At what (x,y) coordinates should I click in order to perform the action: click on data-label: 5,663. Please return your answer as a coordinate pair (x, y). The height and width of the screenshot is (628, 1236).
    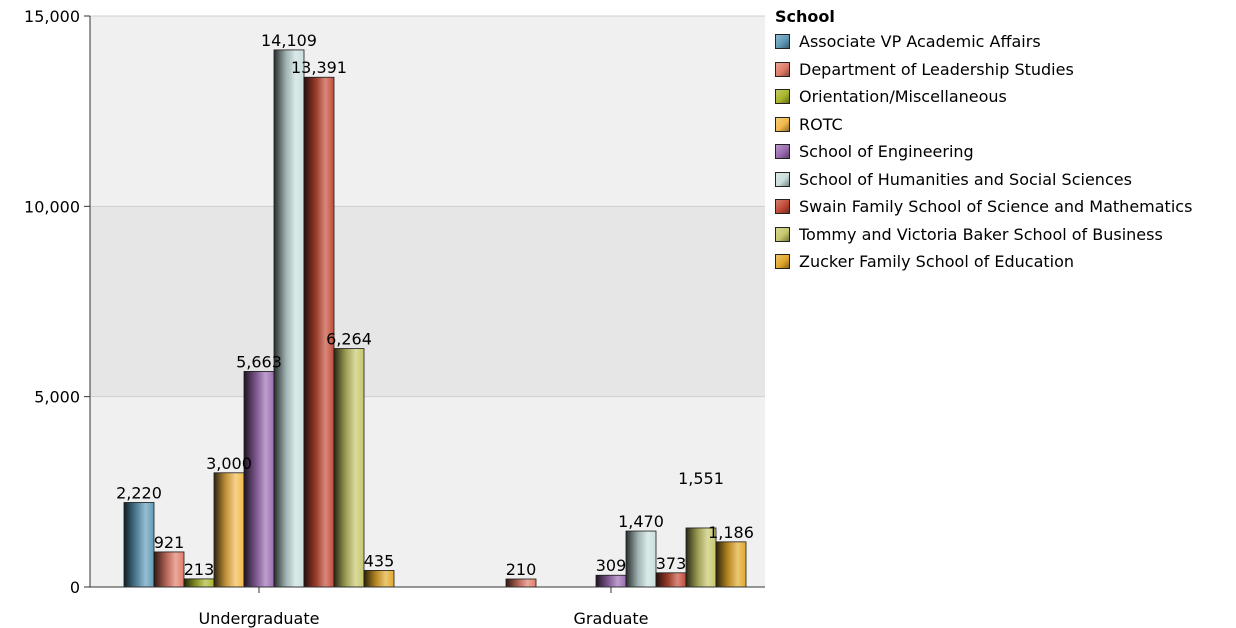
    Looking at the image, I should click on (259, 361).